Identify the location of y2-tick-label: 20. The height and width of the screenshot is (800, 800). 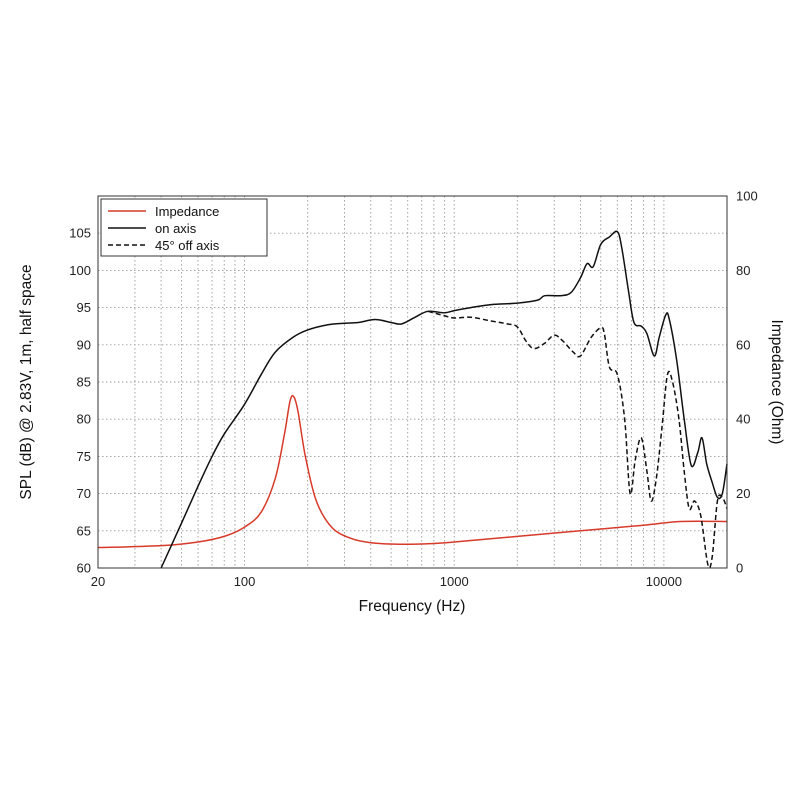
(743, 493).